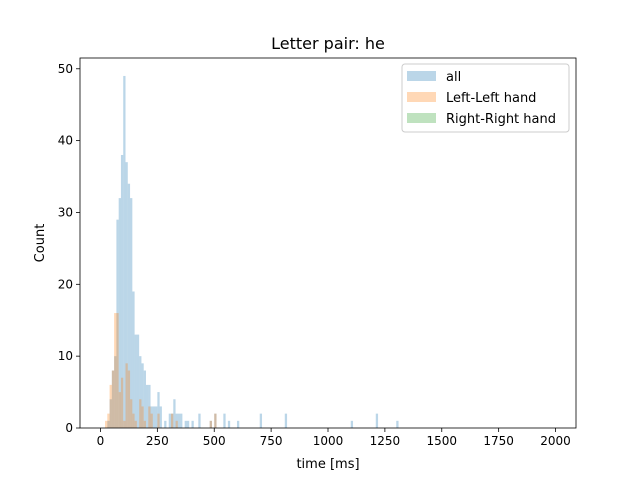 The height and width of the screenshot is (484, 640). What do you see at coordinates (65, 69) in the screenshot?
I see `y-tick-label: 50` at bounding box center [65, 69].